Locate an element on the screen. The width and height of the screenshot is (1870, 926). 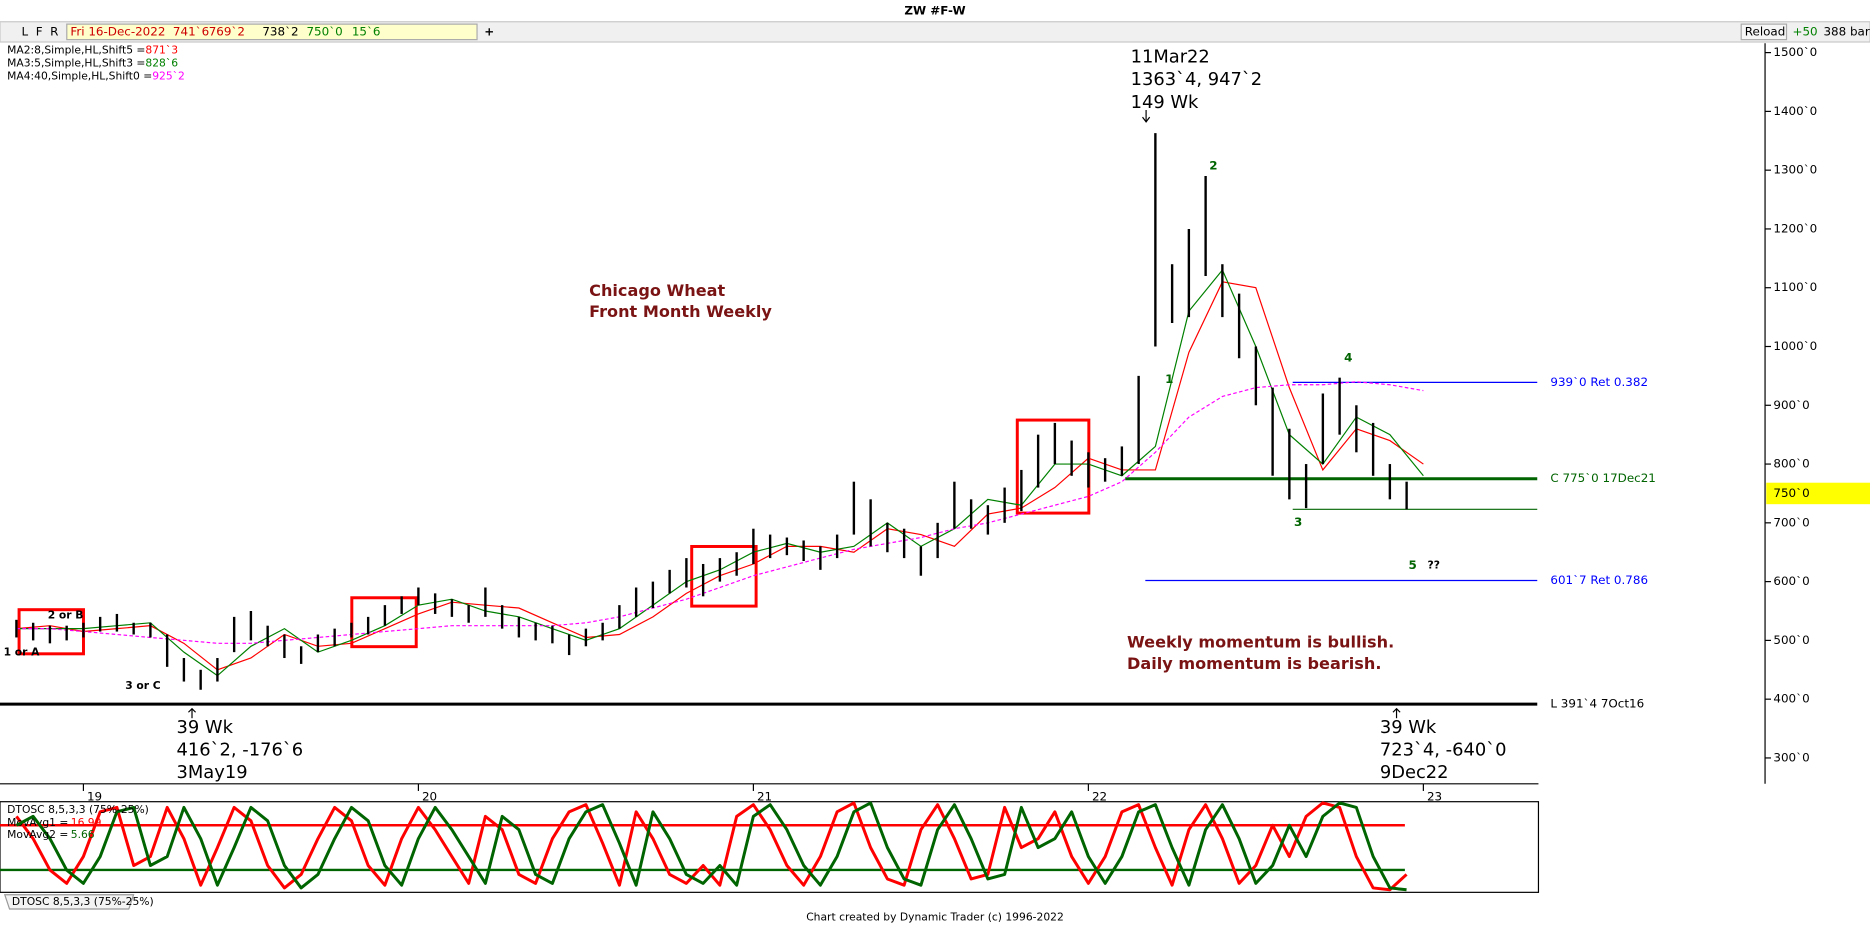
y-tick-label: 1100`0 is located at coordinates (1795, 287).